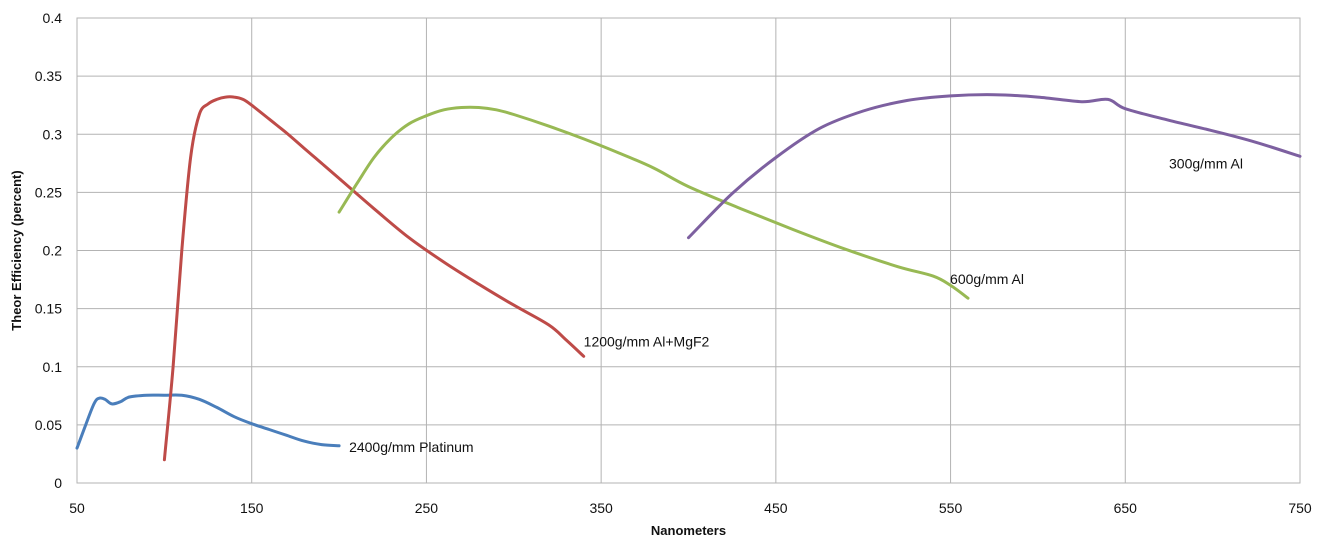  What do you see at coordinates (1126, 508) in the screenshot?
I see `x-tick-label: 650` at bounding box center [1126, 508].